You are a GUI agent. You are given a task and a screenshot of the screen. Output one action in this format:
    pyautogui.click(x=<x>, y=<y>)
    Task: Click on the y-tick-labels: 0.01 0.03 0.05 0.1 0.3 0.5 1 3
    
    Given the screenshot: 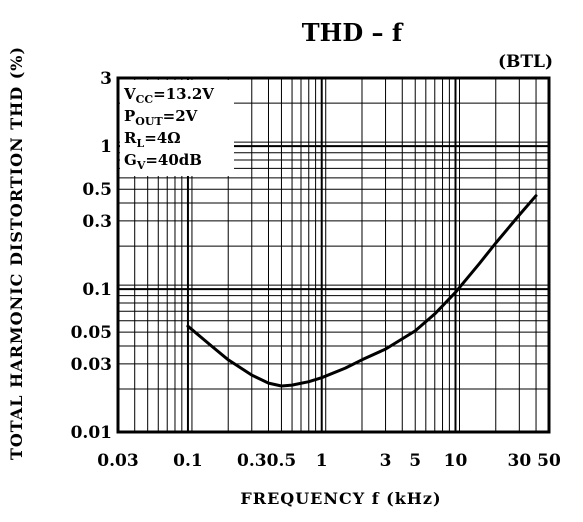 What is the action you would take?
    pyautogui.click(x=91, y=256)
    